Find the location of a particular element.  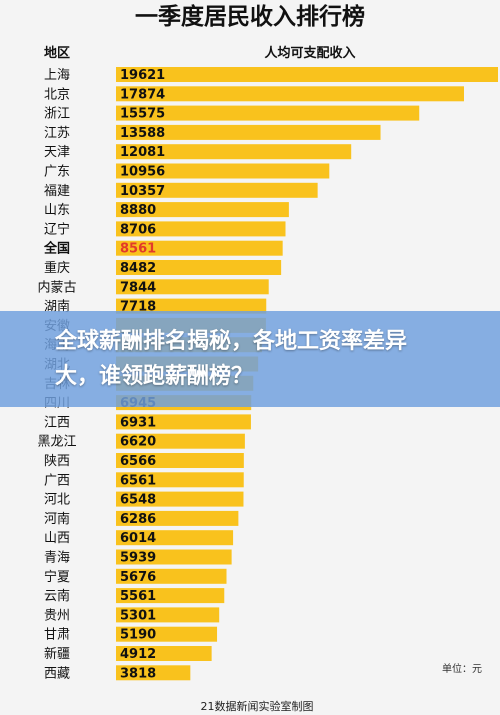

income-value-label: 8706 is located at coordinates (138, 229).